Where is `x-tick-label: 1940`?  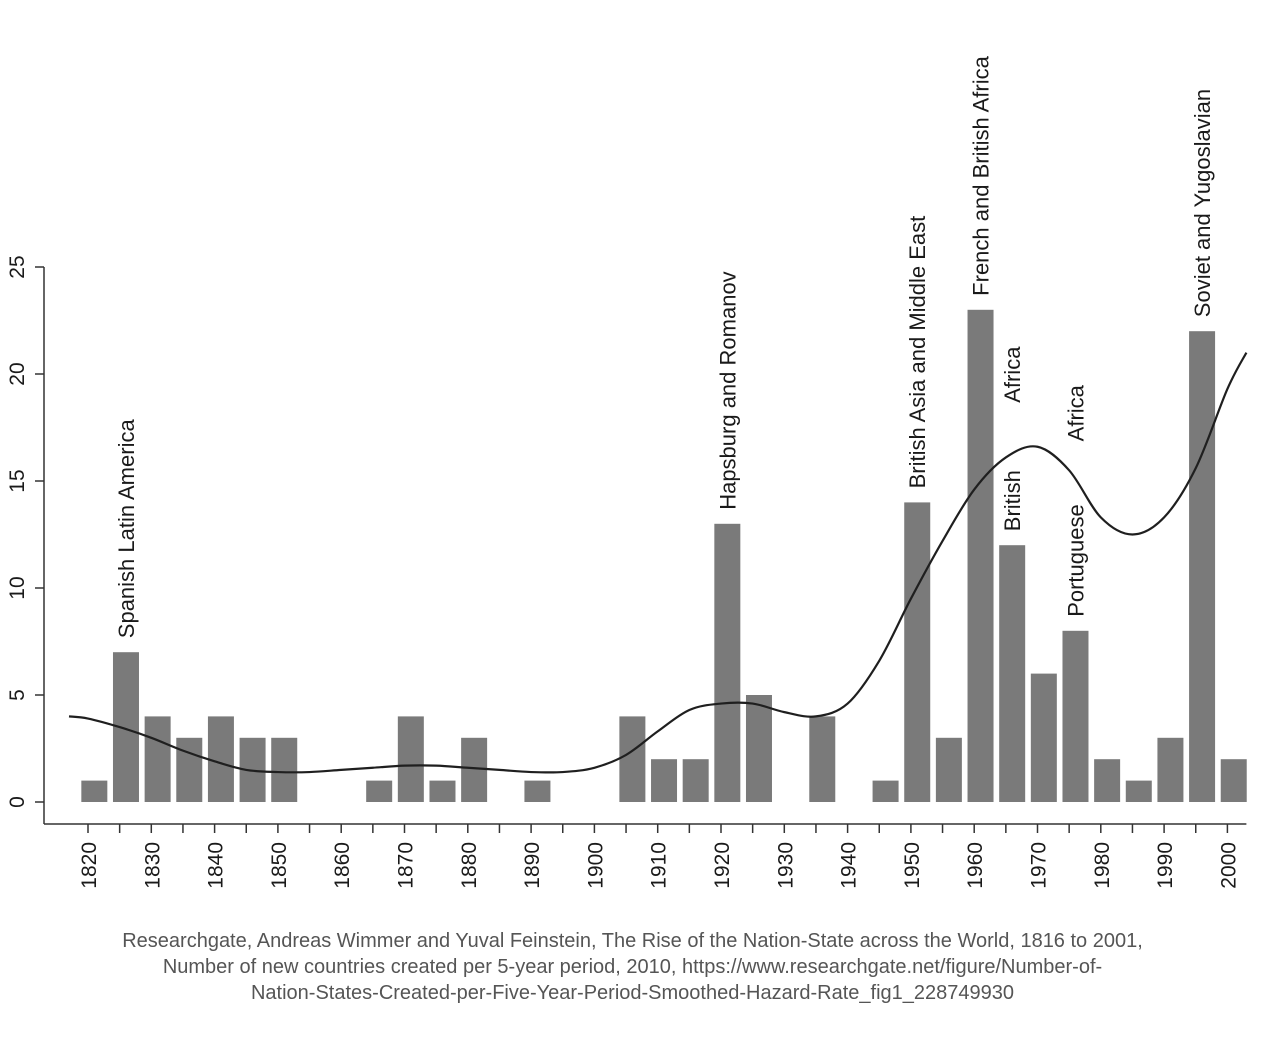 x-tick-label: 1940 is located at coordinates (849, 865).